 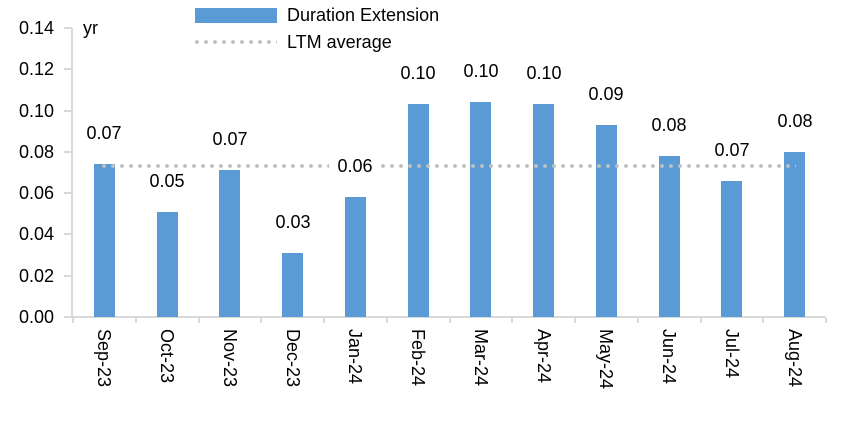 I want to click on x-axis-category-label: Feb-24, so click(x=418, y=358).